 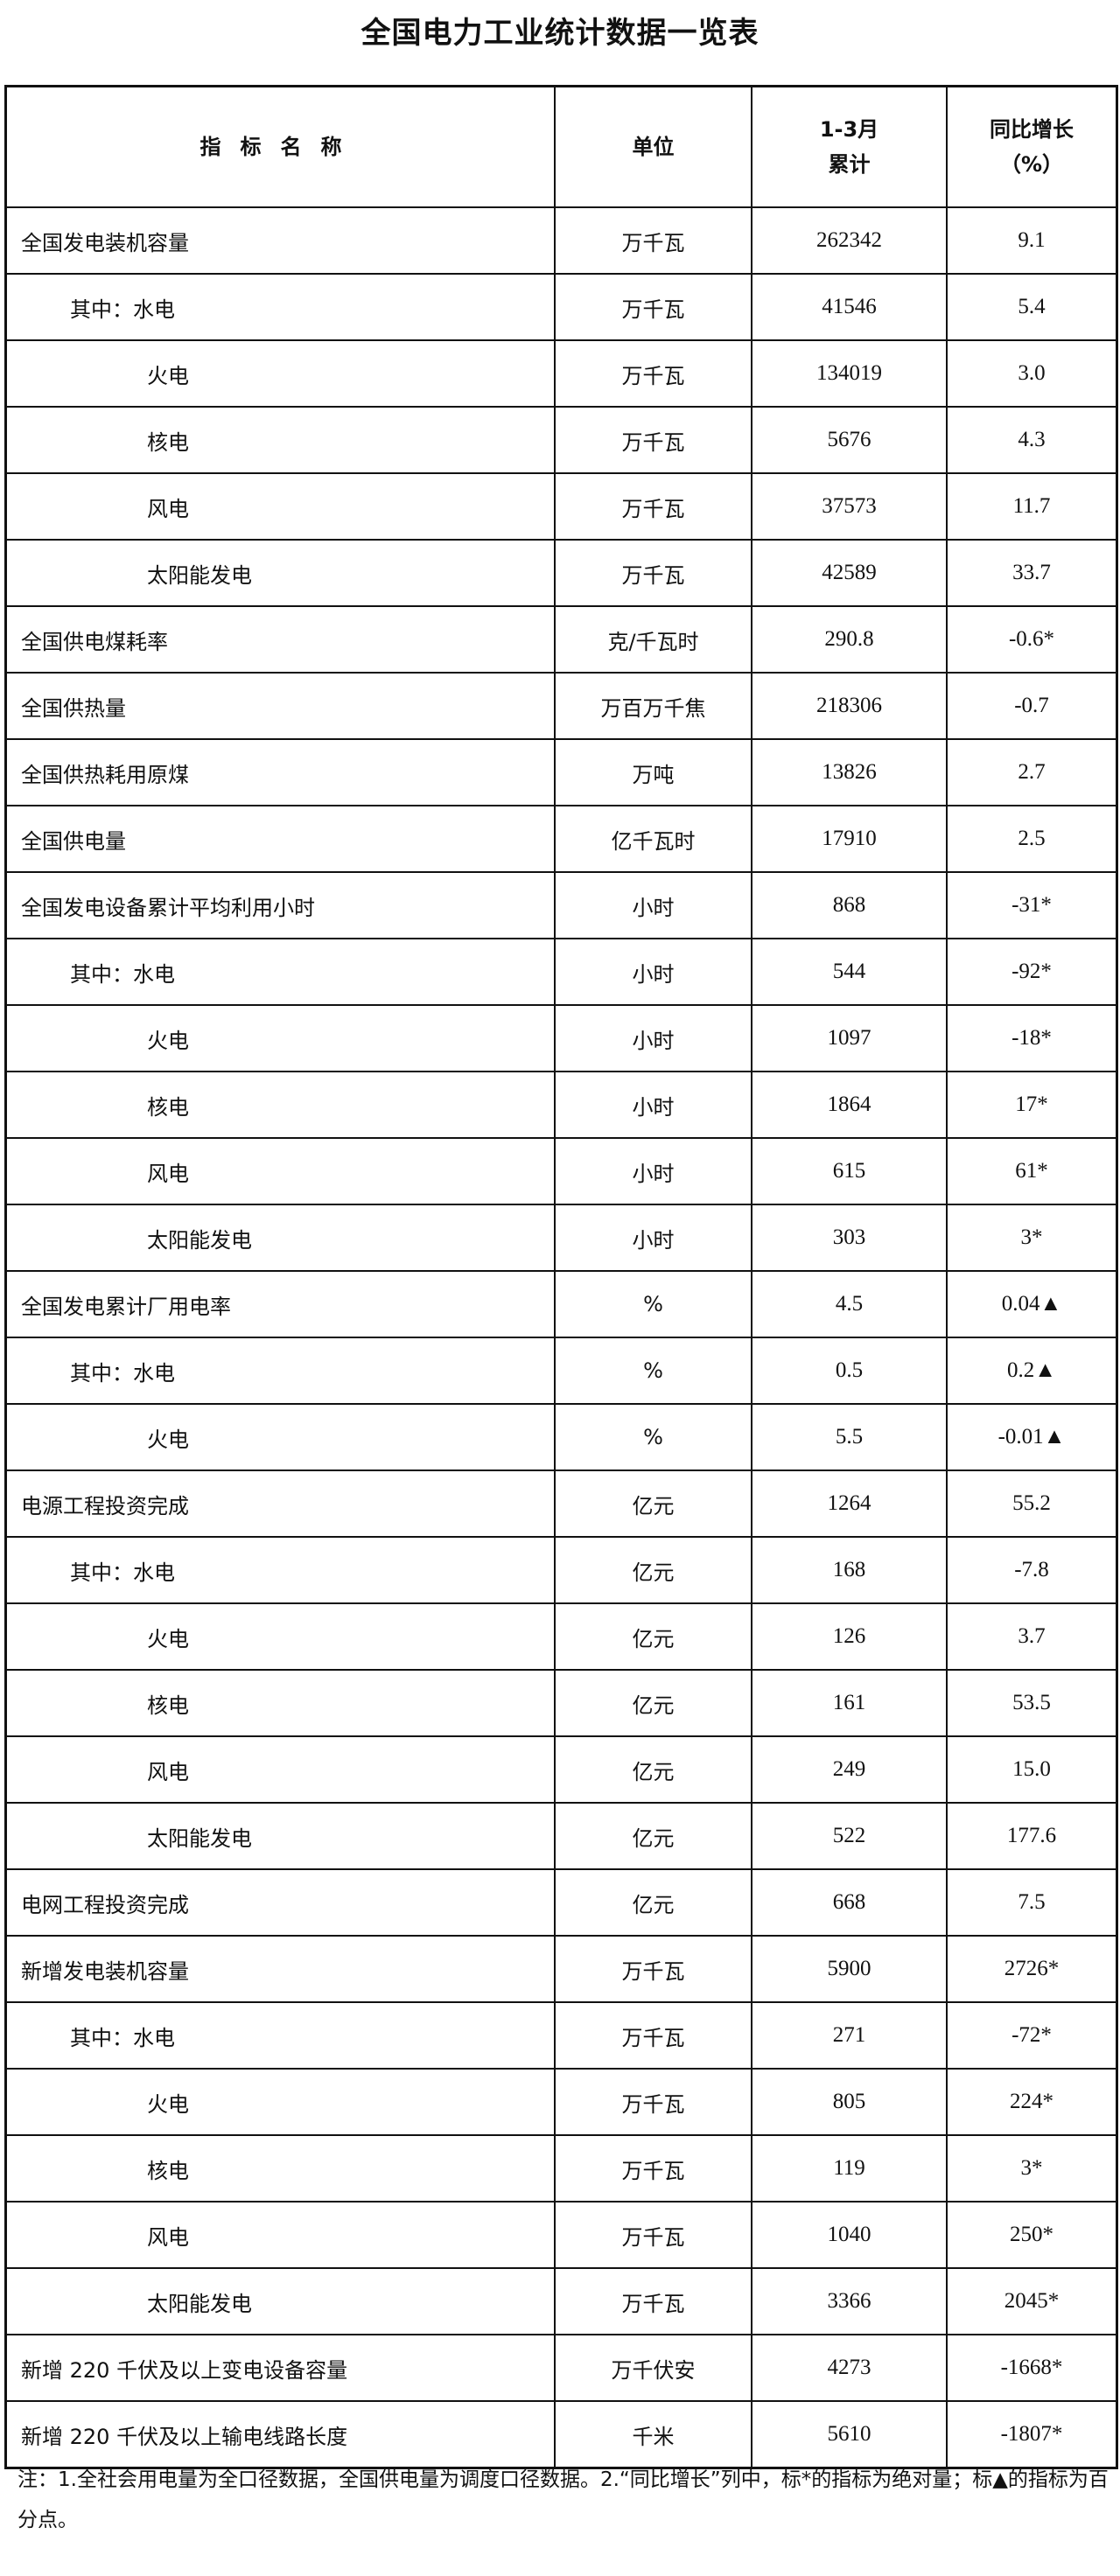 I want to click on table-row: 全国发电装机容量 万千瓦 262342 9.1, so click(x=561, y=240).